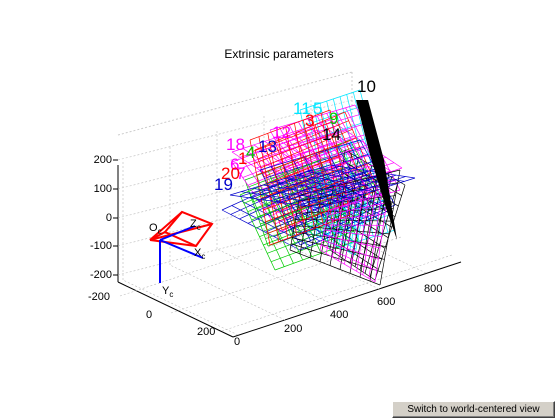 Image resolution: width=558 pixels, height=419 pixels. Describe the element at coordinates (339, 315) in the screenshot. I see `y-tick-label: 400` at that location.